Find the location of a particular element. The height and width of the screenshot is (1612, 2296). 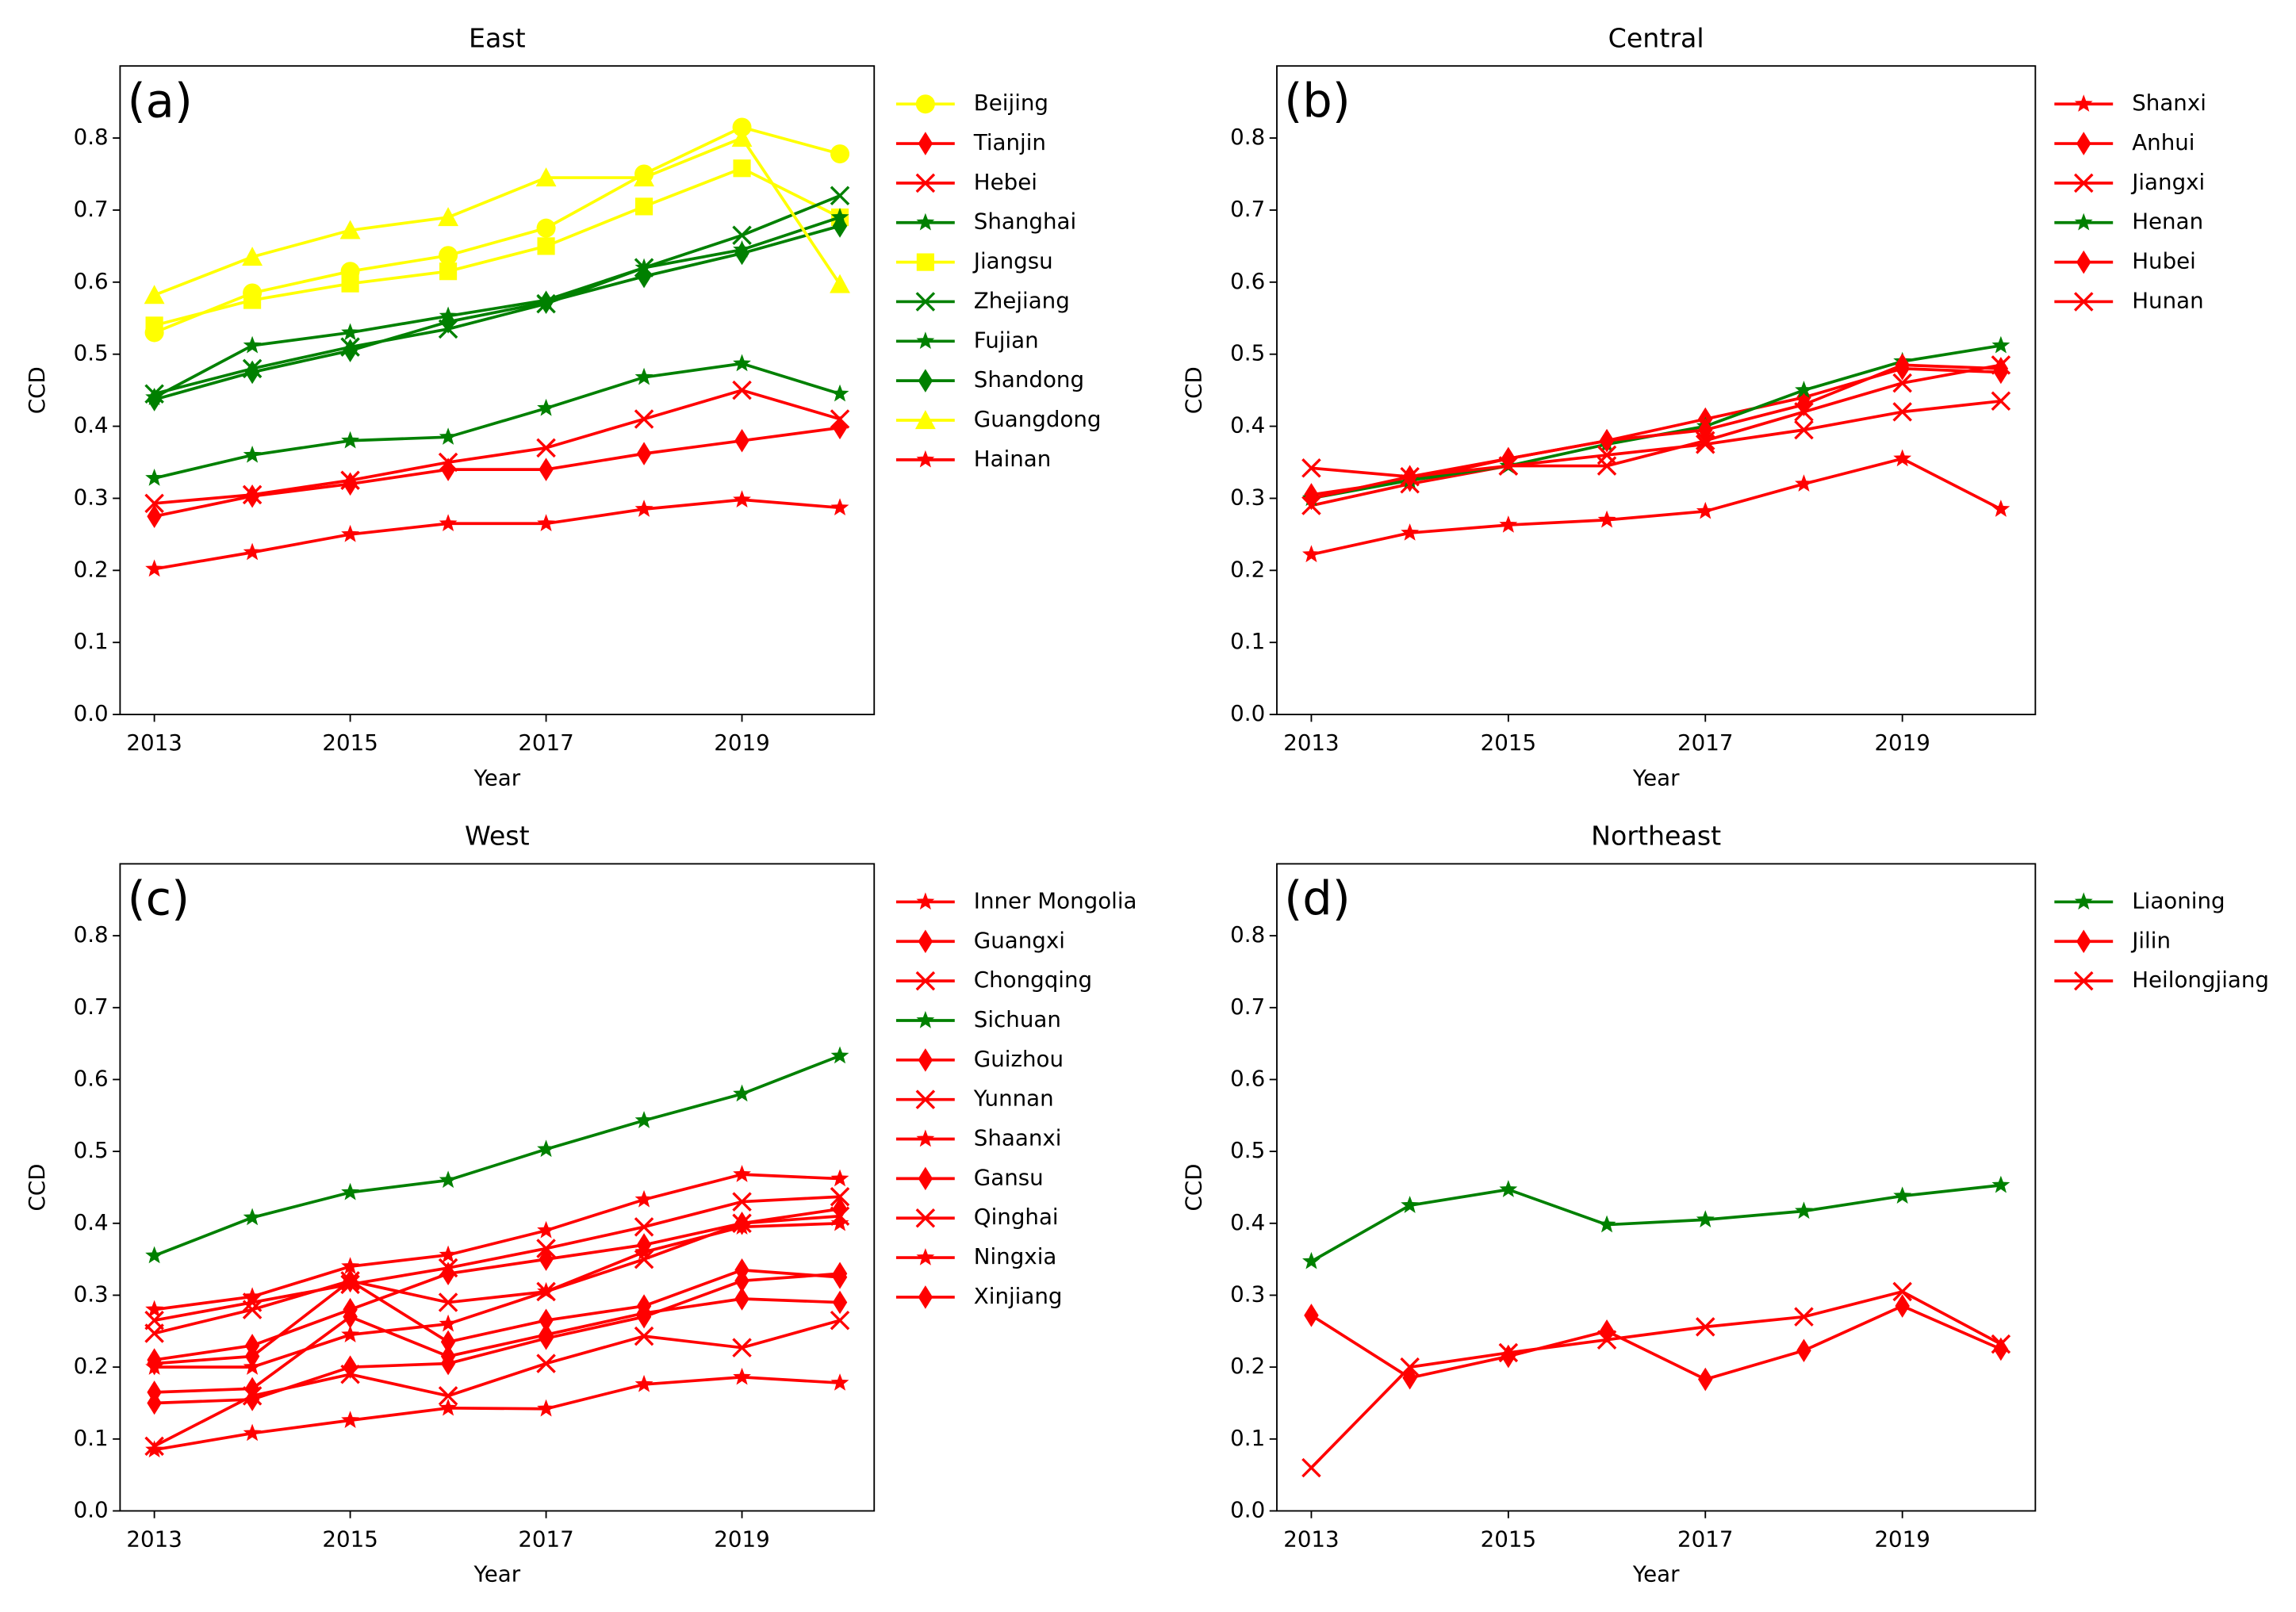

y-tick-label: 0.2 is located at coordinates (1247, 1366).